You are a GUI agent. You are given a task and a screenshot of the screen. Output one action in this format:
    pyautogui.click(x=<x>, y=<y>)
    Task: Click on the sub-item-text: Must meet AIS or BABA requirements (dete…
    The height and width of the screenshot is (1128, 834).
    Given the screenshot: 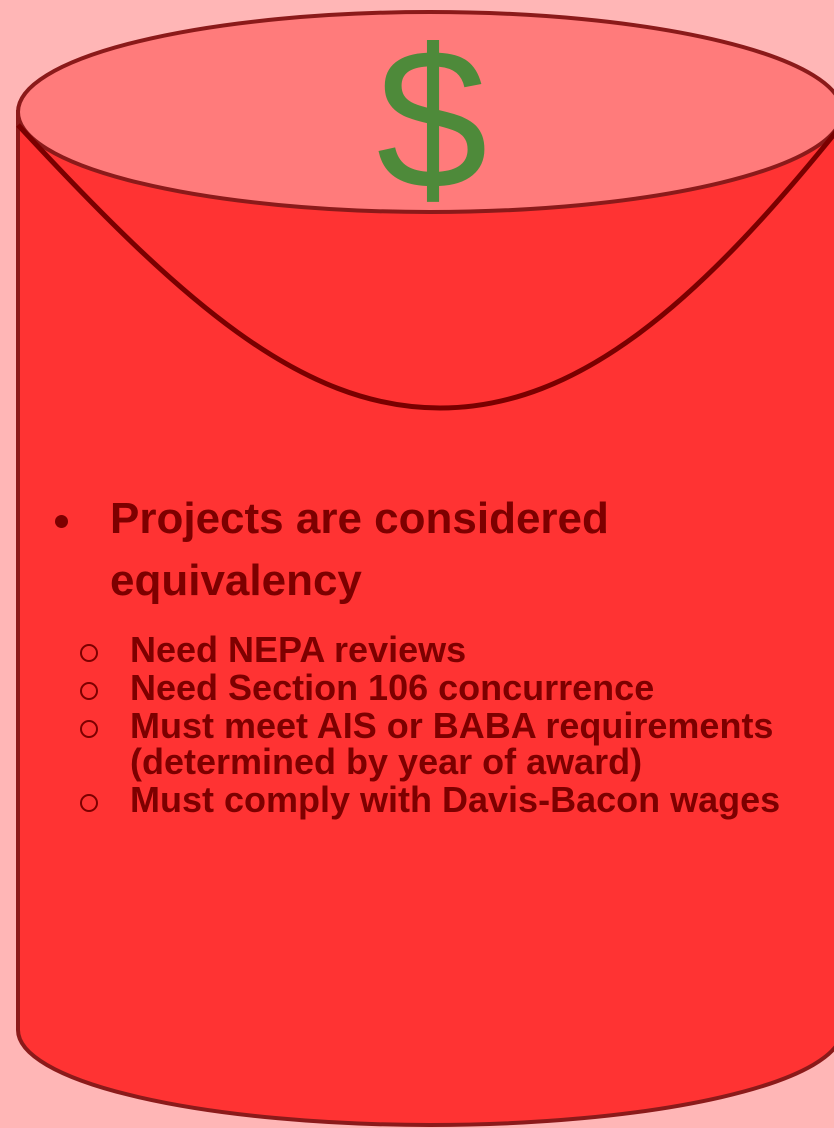 What is the action you would take?
    pyautogui.click(x=452, y=743)
    